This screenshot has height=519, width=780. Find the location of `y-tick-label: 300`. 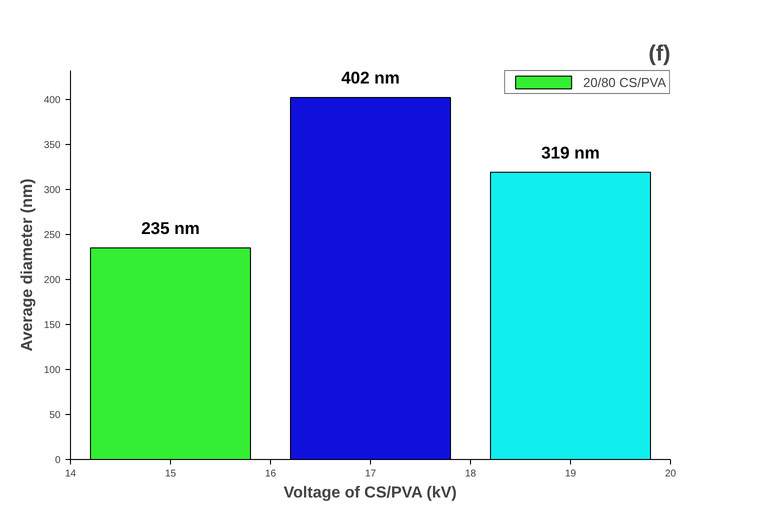

y-tick-label: 300 is located at coordinates (52, 190).